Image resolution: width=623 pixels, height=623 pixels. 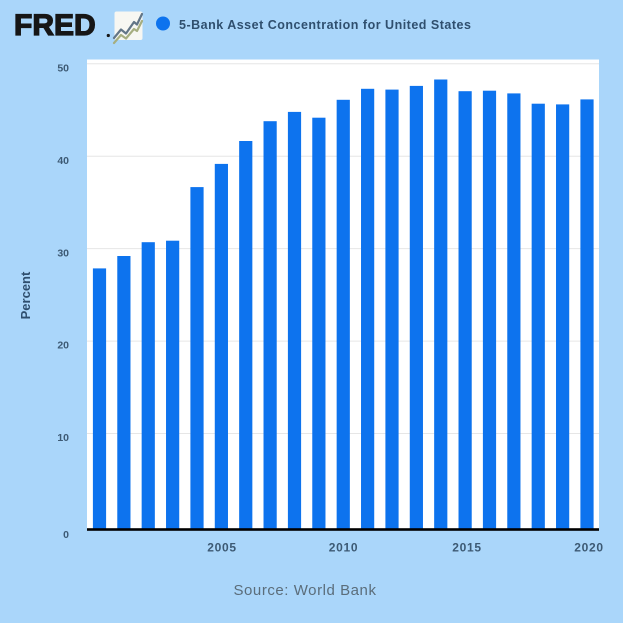 What do you see at coordinates (222, 548) in the screenshot?
I see `svg-text: 2005` at bounding box center [222, 548].